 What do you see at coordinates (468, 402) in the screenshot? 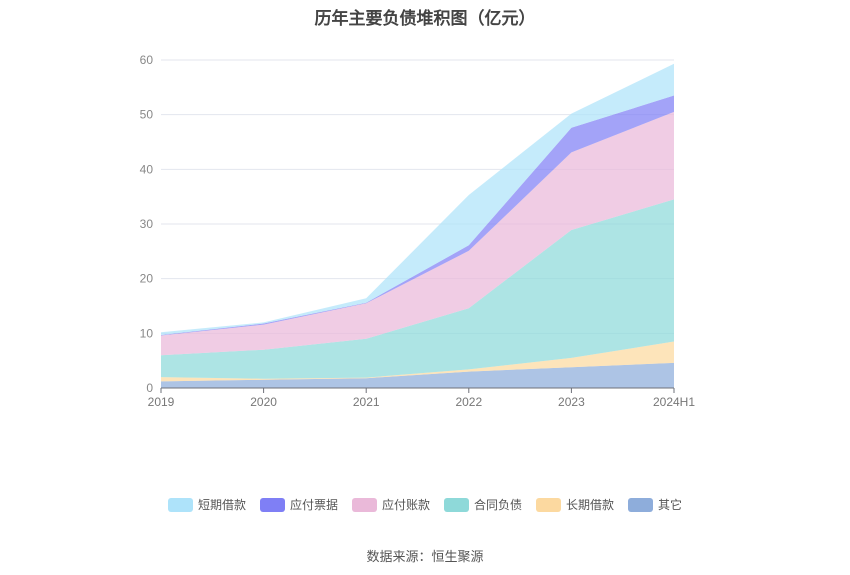
I see `x-tick-label: 2022` at bounding box center [468, 402].